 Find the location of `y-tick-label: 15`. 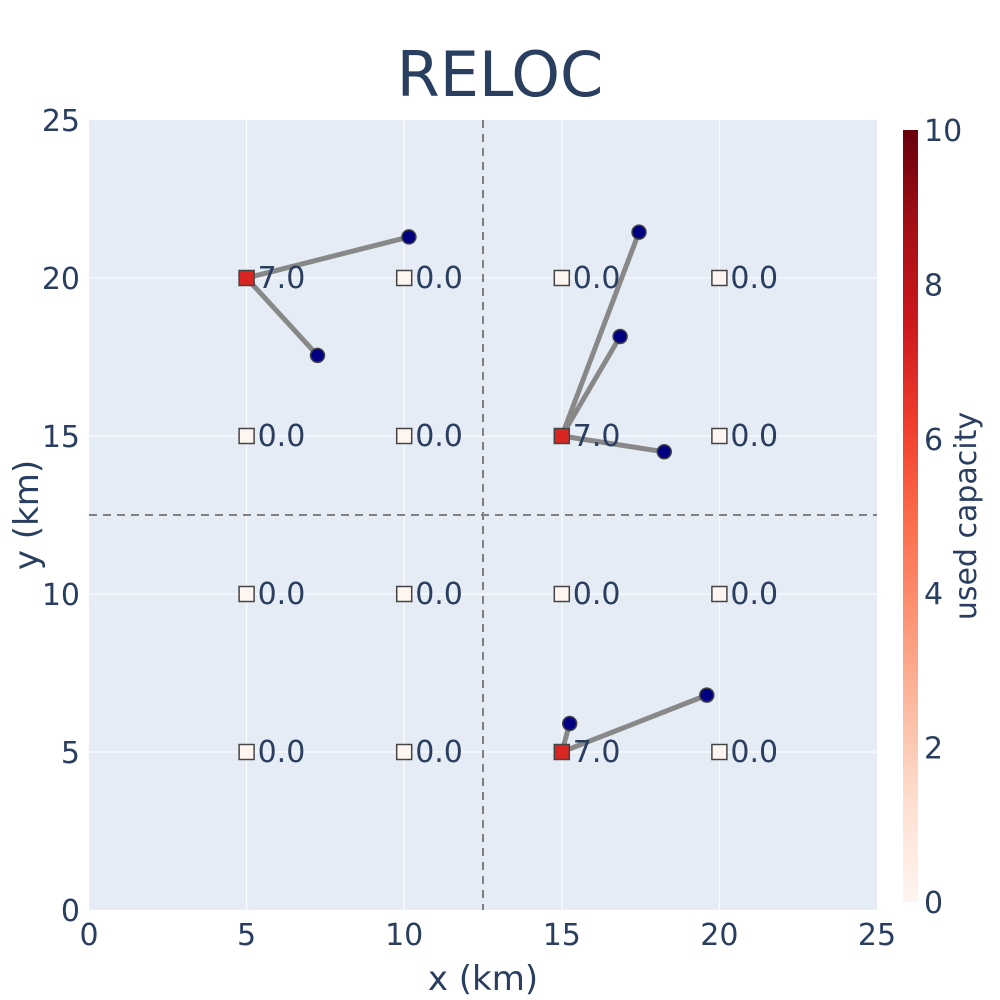

y-tick-label: 15 is located at coordinates (61, 437).